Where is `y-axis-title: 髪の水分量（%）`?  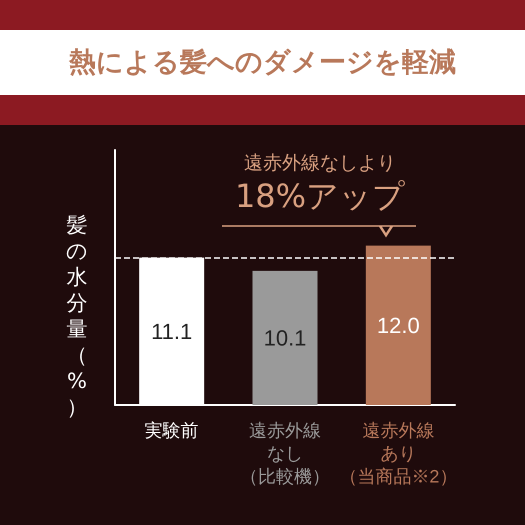
y-axis-title: 髪の水分量（%） is located at coordinates (77, 316).